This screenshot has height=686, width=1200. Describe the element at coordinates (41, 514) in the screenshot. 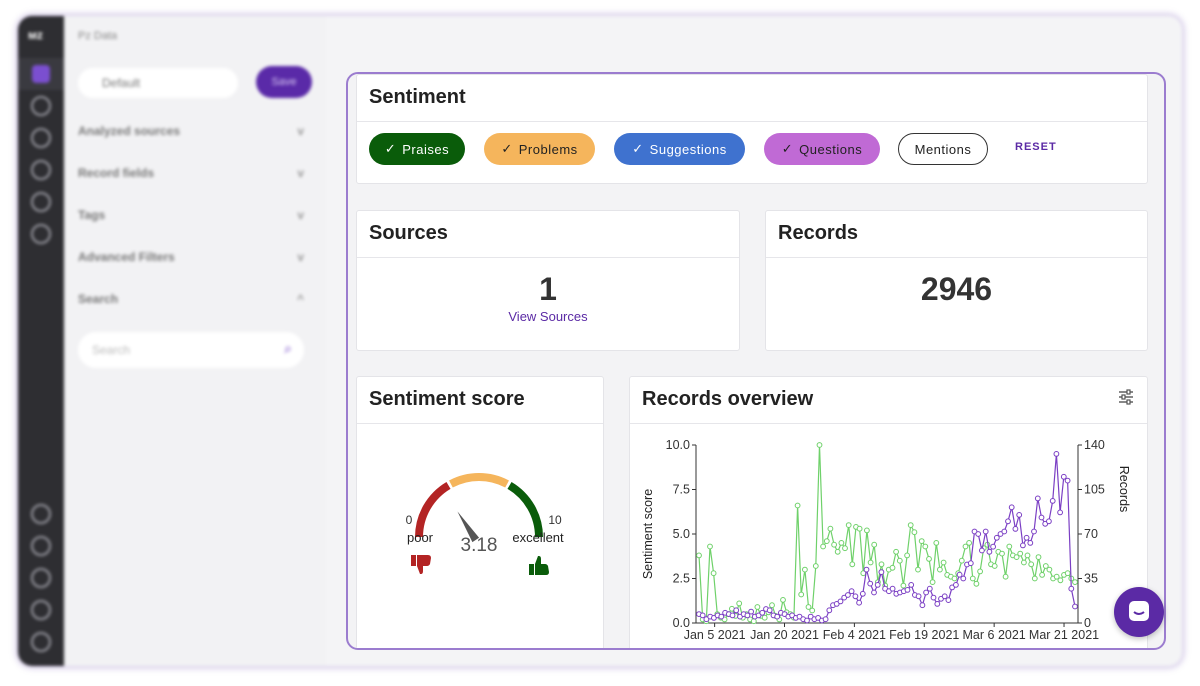

I see `bell-icon` at that location.